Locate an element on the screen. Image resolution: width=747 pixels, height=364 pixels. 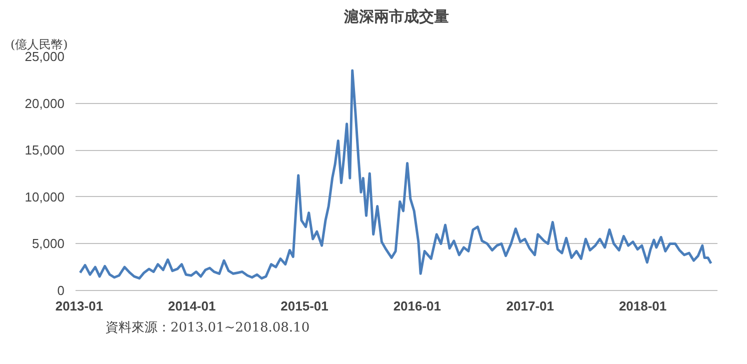
y-tick-label: 5,000 is located at coordinates (48, 244).